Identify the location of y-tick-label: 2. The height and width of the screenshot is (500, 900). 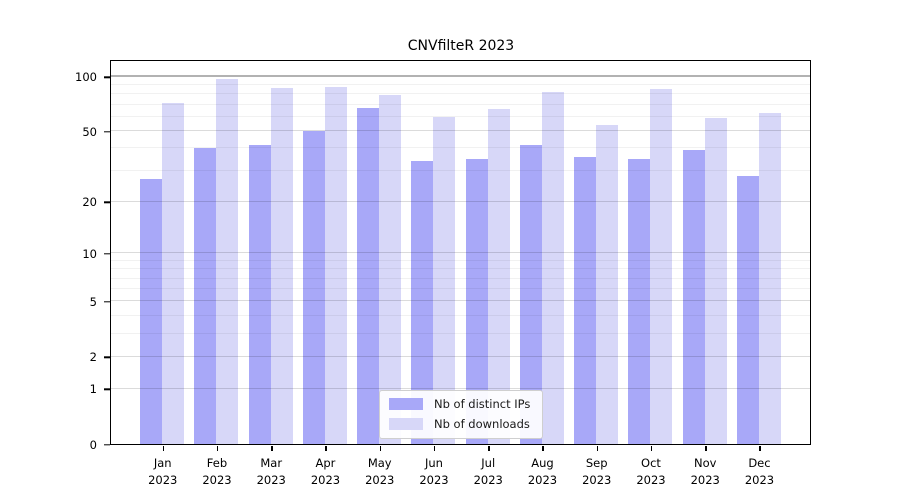
(93, 357).